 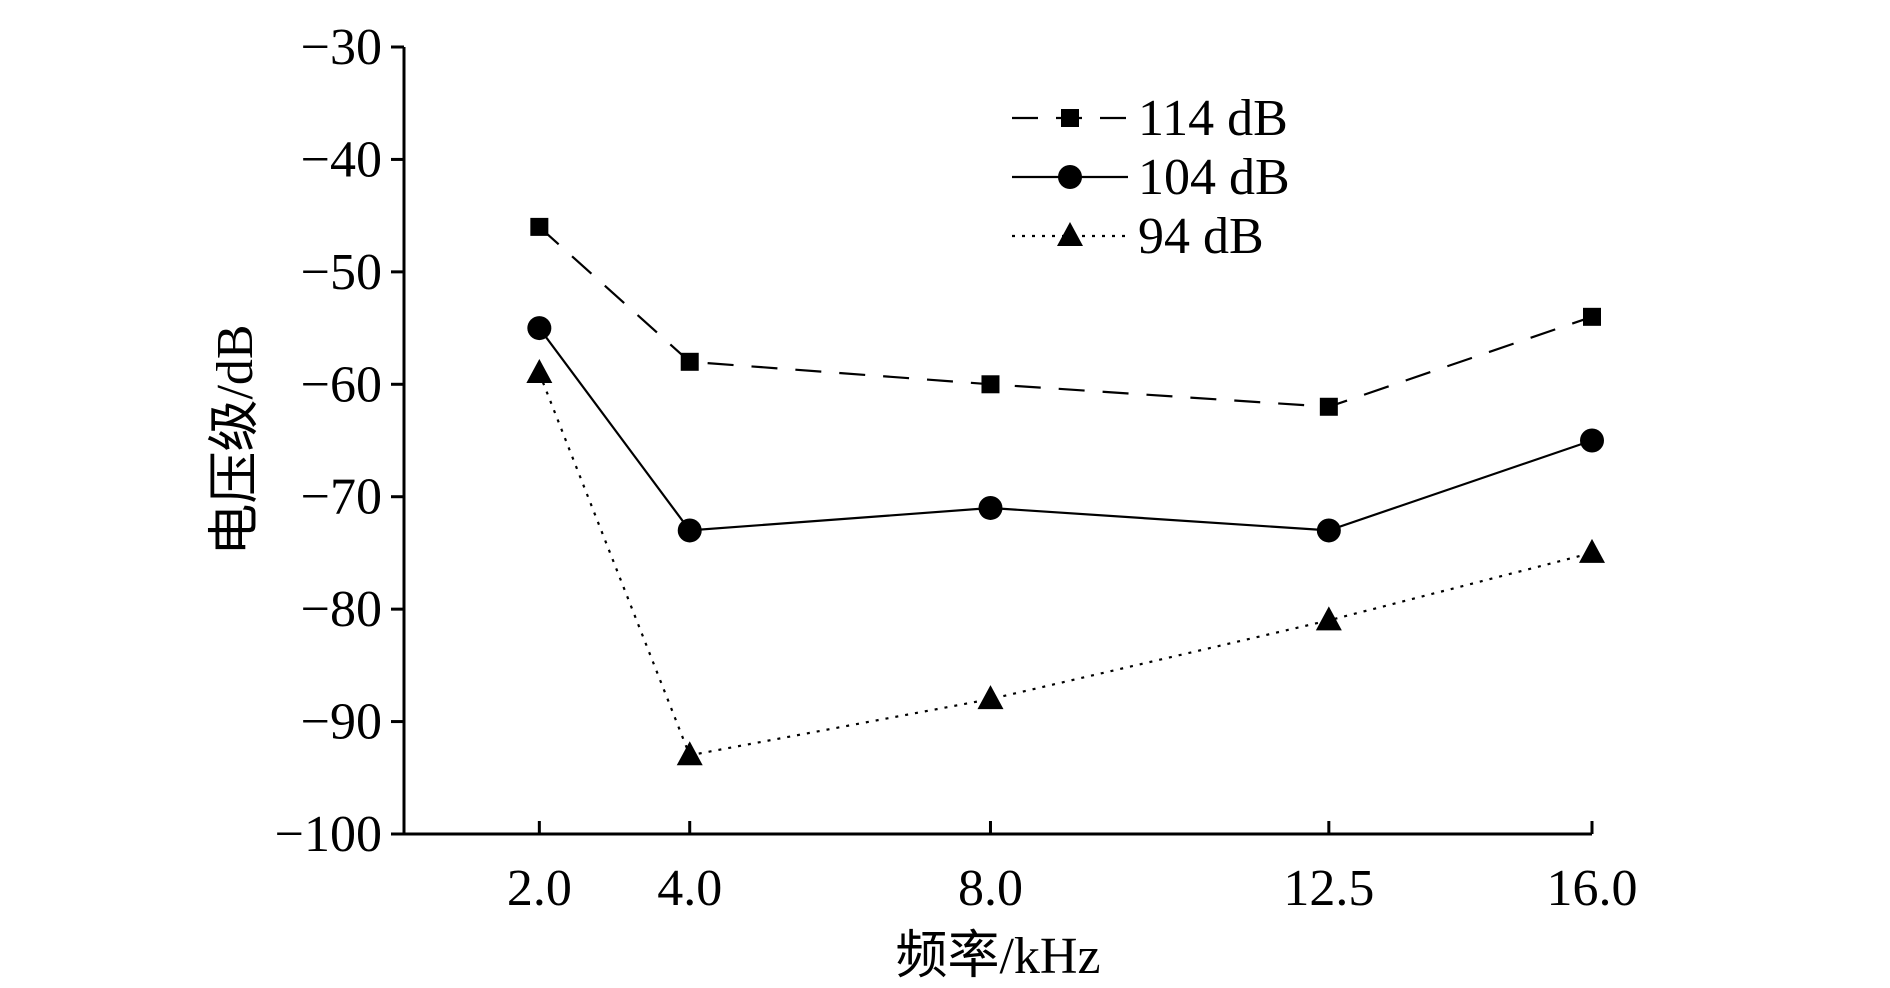 I want to click on y-tick-label: −30, so click(x=341, y=47).